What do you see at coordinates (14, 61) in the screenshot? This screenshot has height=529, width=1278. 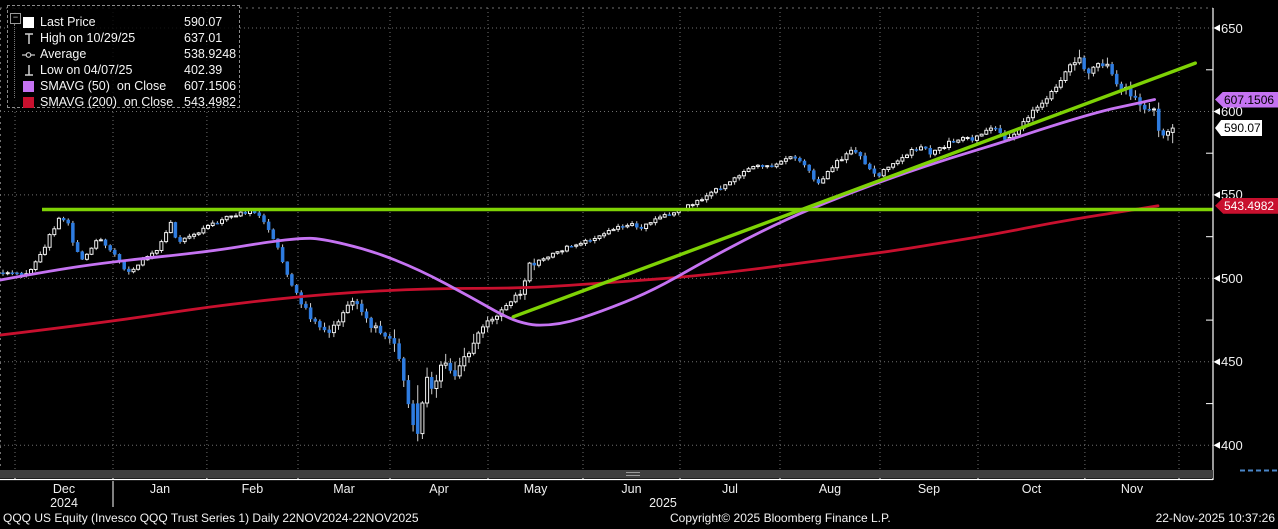 I see `legend-tree-connector` at bounding box center [14, 61].